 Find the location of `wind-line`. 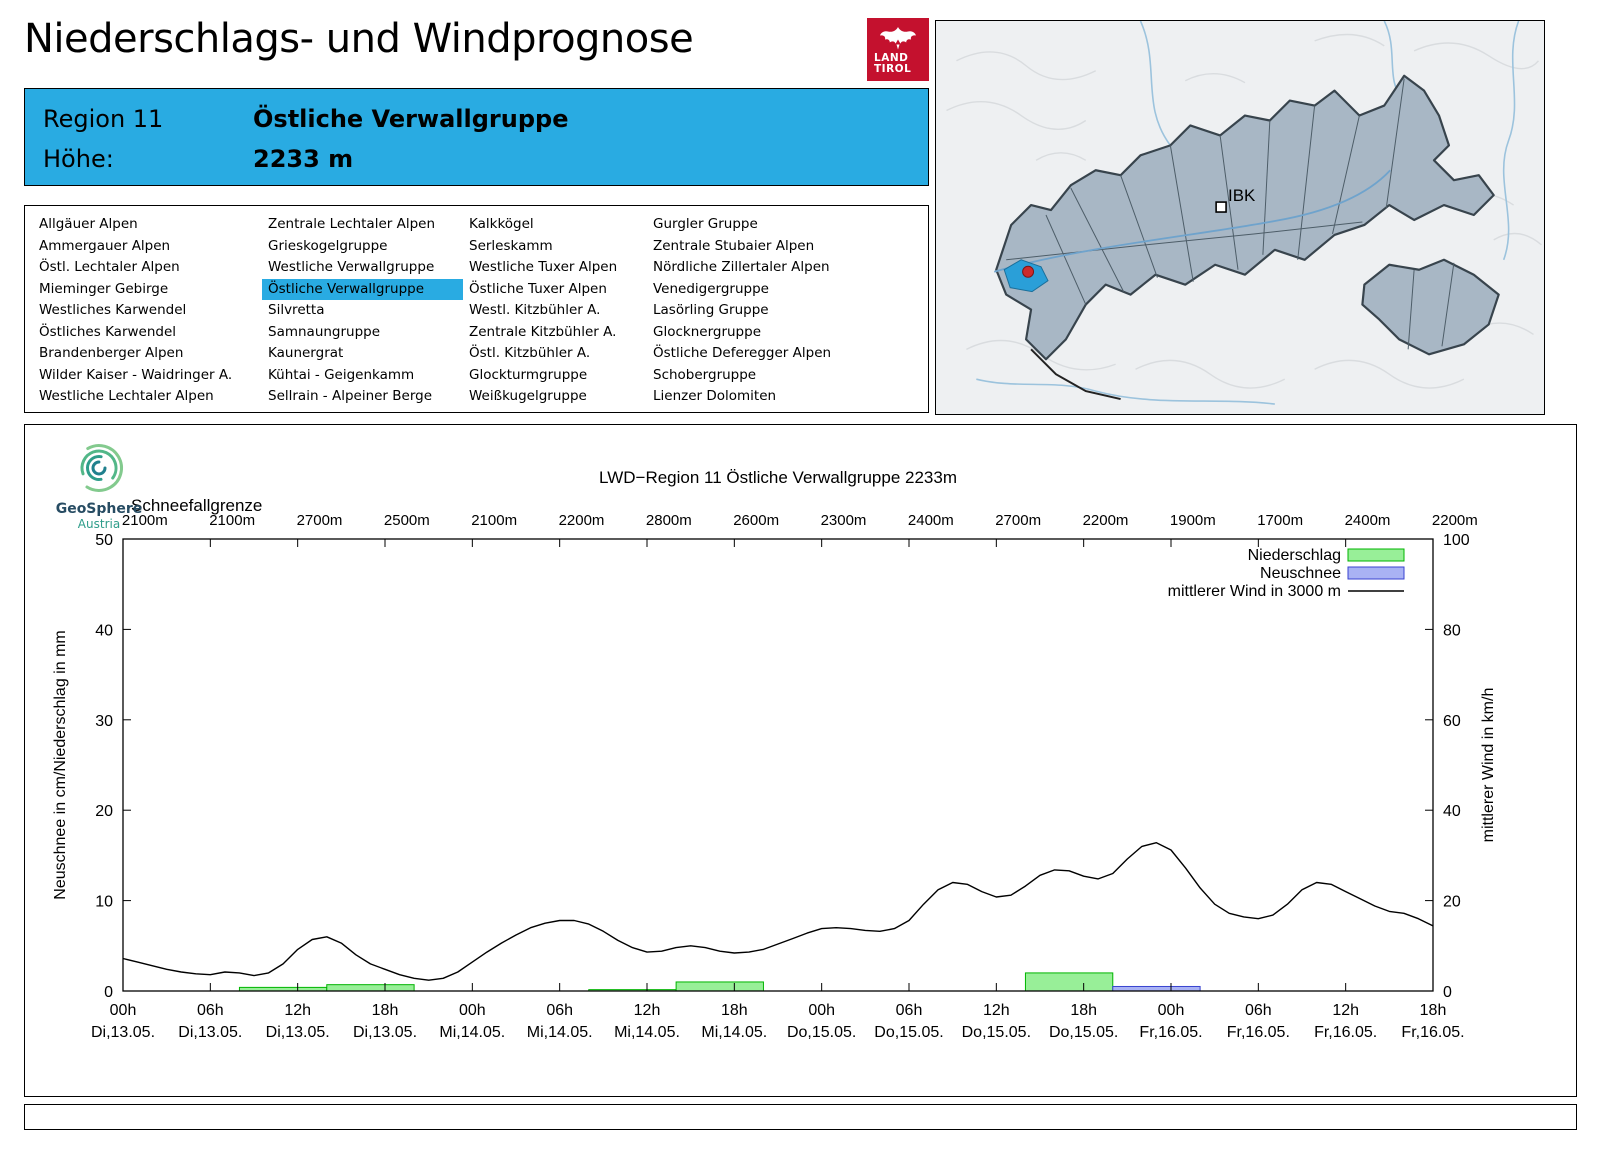

wind-line is located at coordinates (778, 911).